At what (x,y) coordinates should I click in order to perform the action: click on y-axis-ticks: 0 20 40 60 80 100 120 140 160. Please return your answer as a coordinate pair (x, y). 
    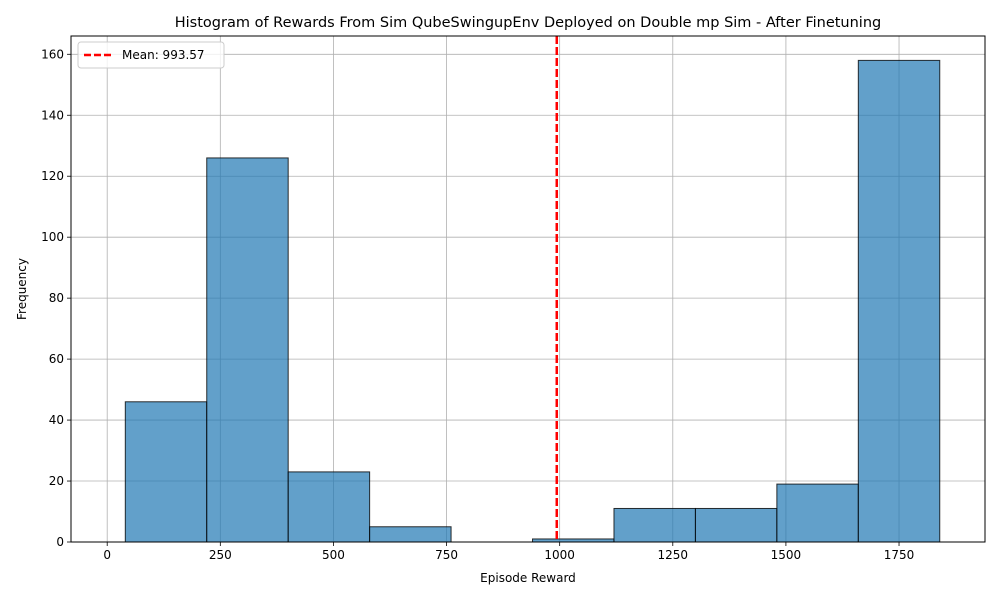
    Looking at the image, I should click on (56, 298).